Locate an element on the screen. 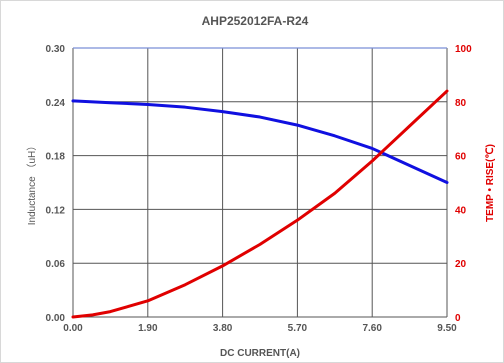 The height and width of the screenshot is (363, 504). y-left-tick-label: 0.06 is located at coordinates (56, 264).